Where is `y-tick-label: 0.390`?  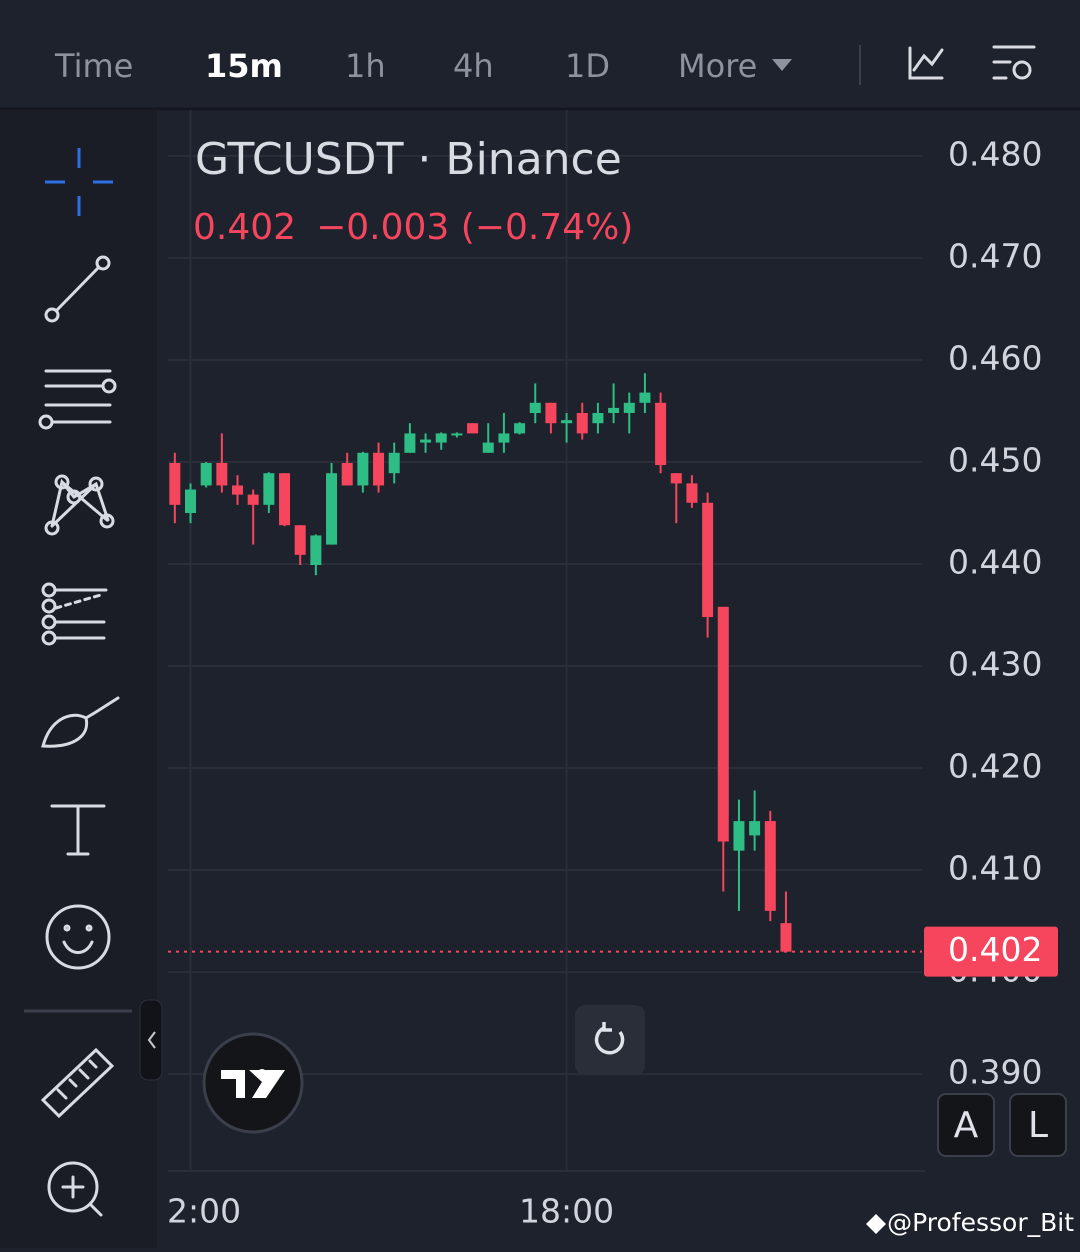
y-tick-label: 0.390 is located at coordinates (995, 1072).